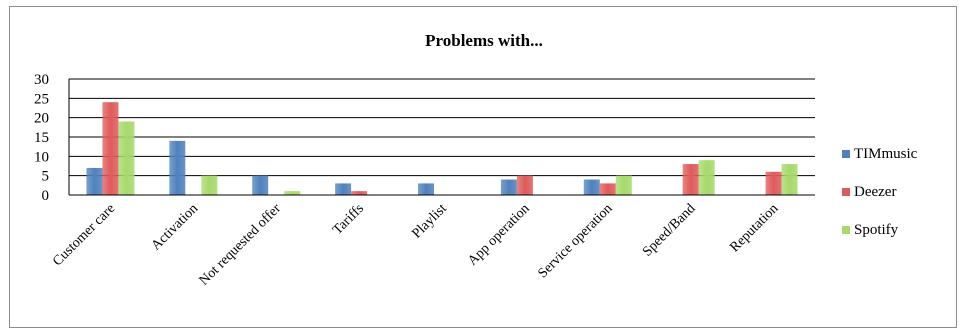 This screenshot has width=967, height=334. Describe the element at coordinates (846, 230) in the screenshot. I see `legend-swatch-spotify` at that location.